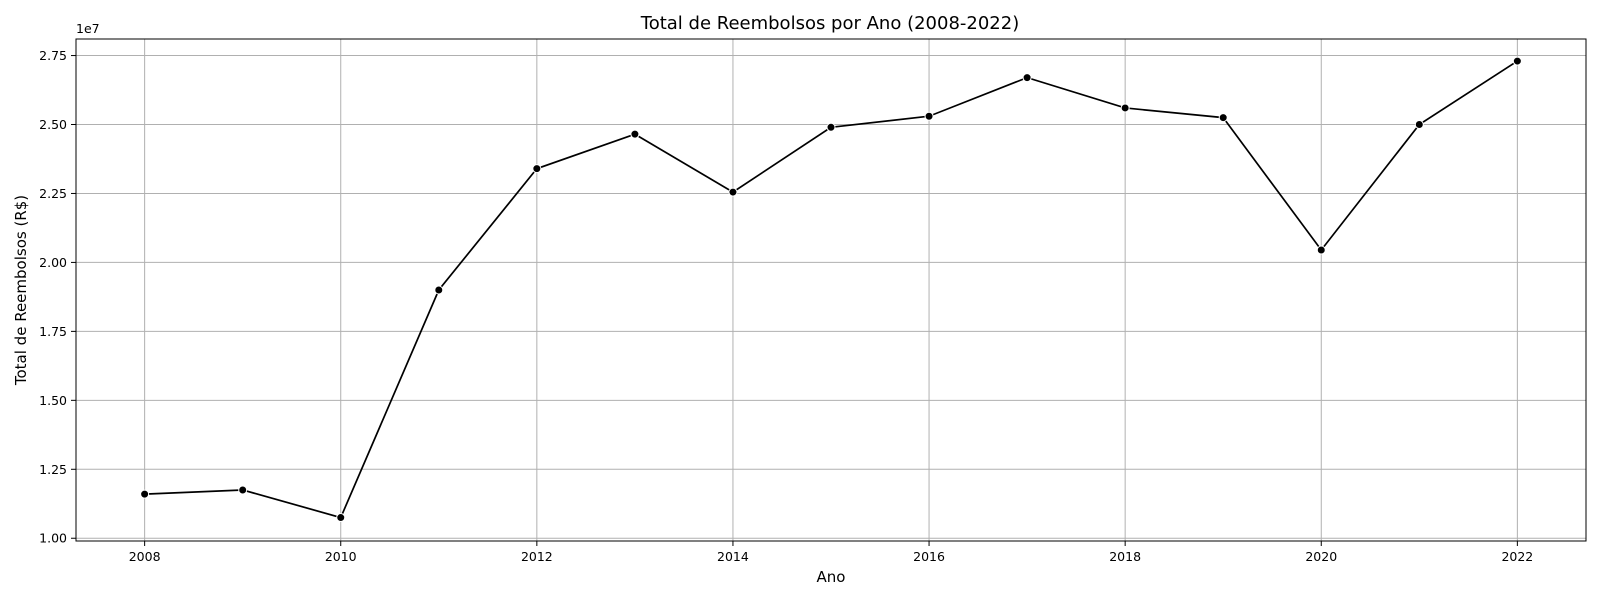 This screenshot has height=600, width=1600. I want to click on x-tick-label: 2020, so click(1321, 556).